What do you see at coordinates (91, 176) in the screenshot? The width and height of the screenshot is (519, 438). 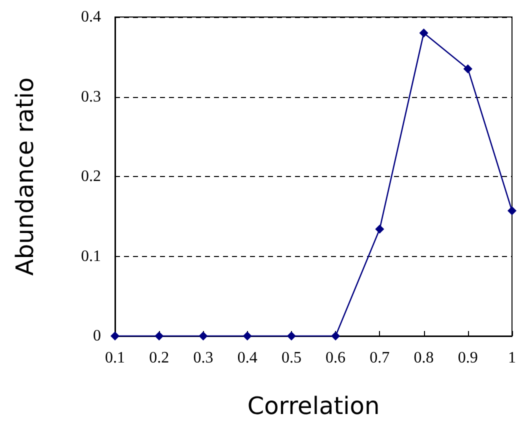 I see `y-tick-label: 0.2` at bounding box center [91, 176].